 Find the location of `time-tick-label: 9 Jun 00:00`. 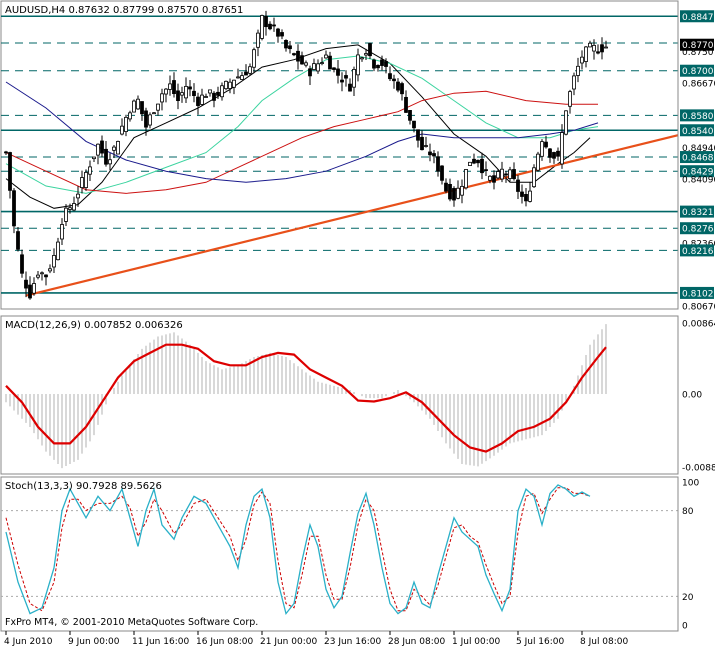

time-tick-label: 9 Jun 00:00 is located at coordinates (94, 642).